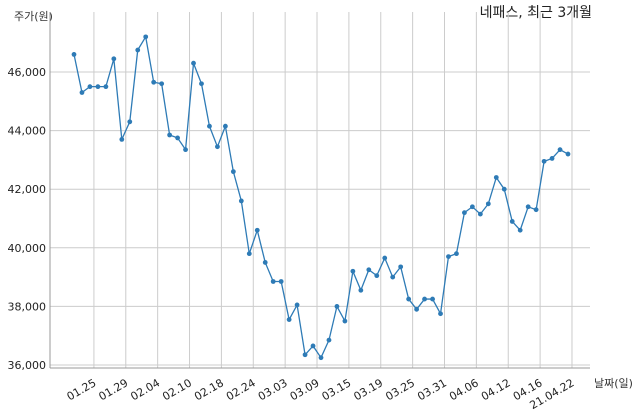 The image size is (640, 414). What do you see at coordinates (337, 389) in the screenshot?
I see `x-tick-label: 03.15` at bounding box center [337, 389].